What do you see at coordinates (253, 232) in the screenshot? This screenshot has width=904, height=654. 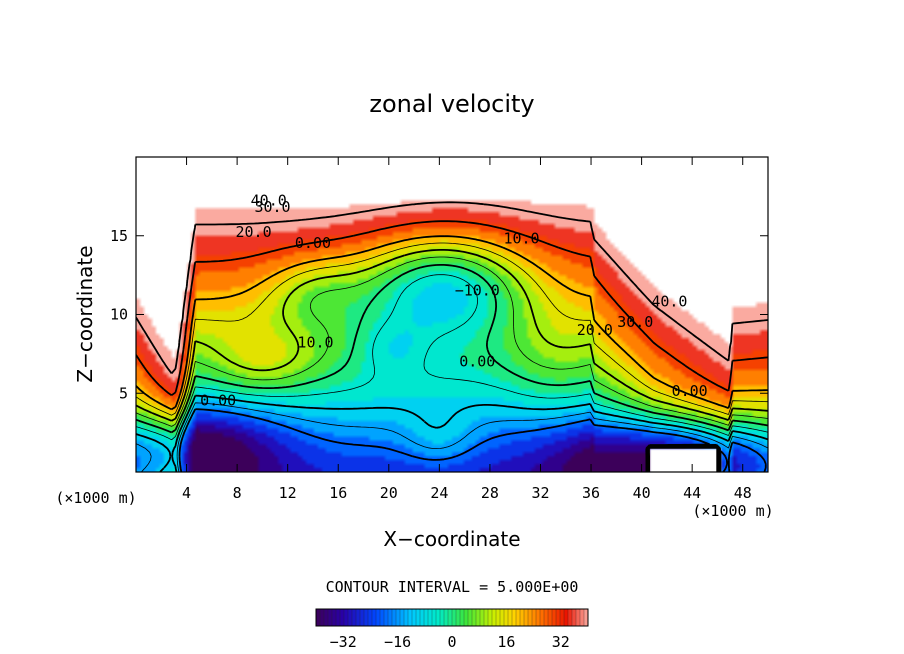 I see `contour-label: 20.0` at bounding box center [253, 232].